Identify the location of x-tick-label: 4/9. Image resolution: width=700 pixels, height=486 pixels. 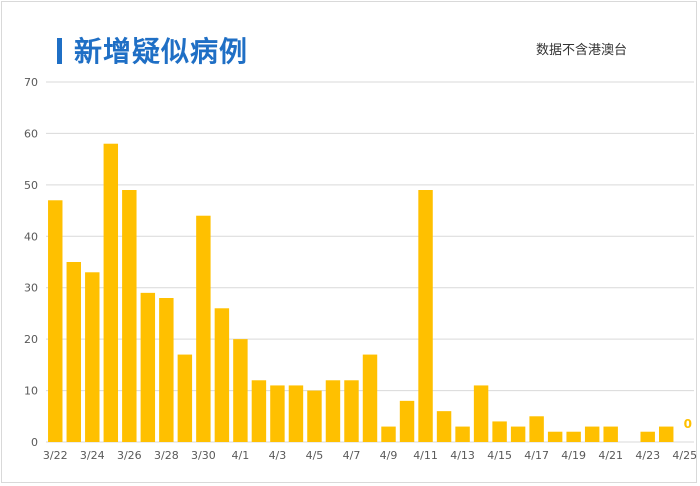
(389, 455).